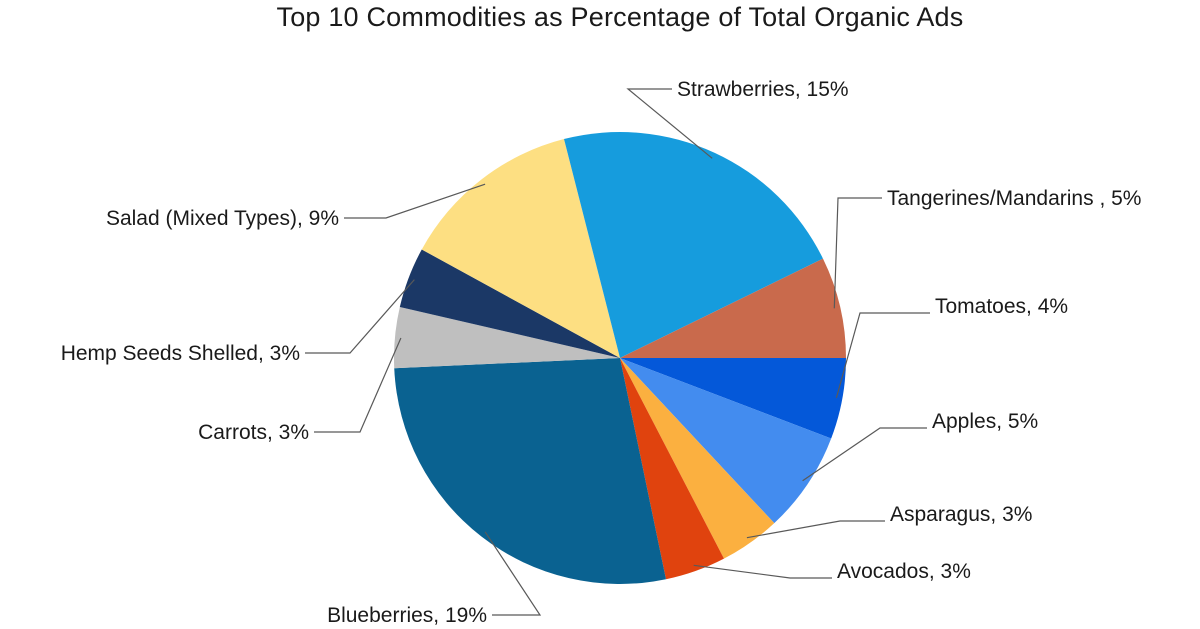  What do you see at coordinates (222, 218) in the screenshot?
I see `slice-label-salad-mixed-types: Salad (Mixed Types), 9%` at bounding box center [222, 218].